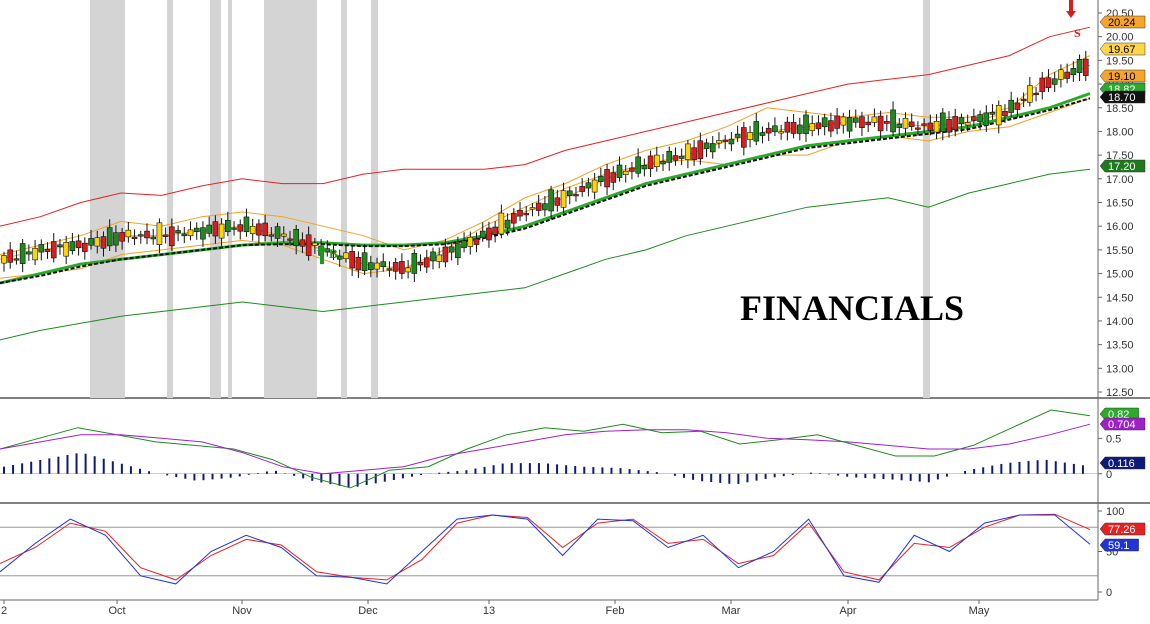  What do you see at coordinates (1120, 227) in the screenshot?
I see `y-tick-label: 16.00` at bounding box center [1120, 227].